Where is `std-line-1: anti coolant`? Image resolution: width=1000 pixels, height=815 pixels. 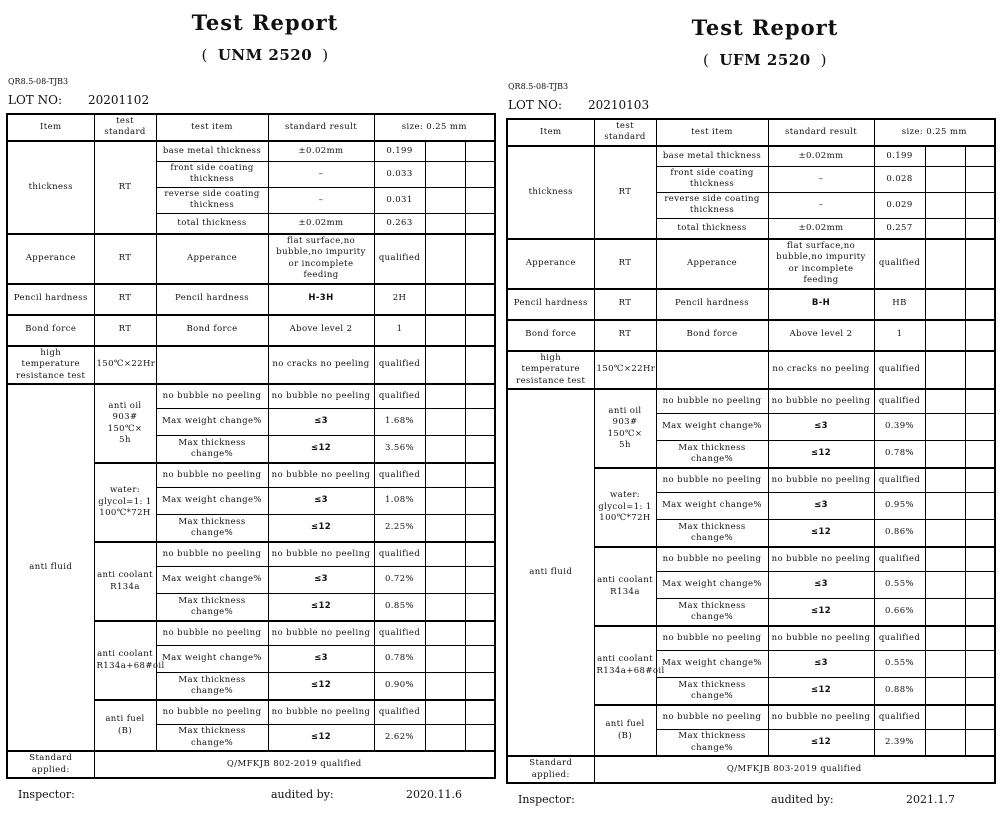
std-line-1: anti coolant is located at coordinates (125, 654).